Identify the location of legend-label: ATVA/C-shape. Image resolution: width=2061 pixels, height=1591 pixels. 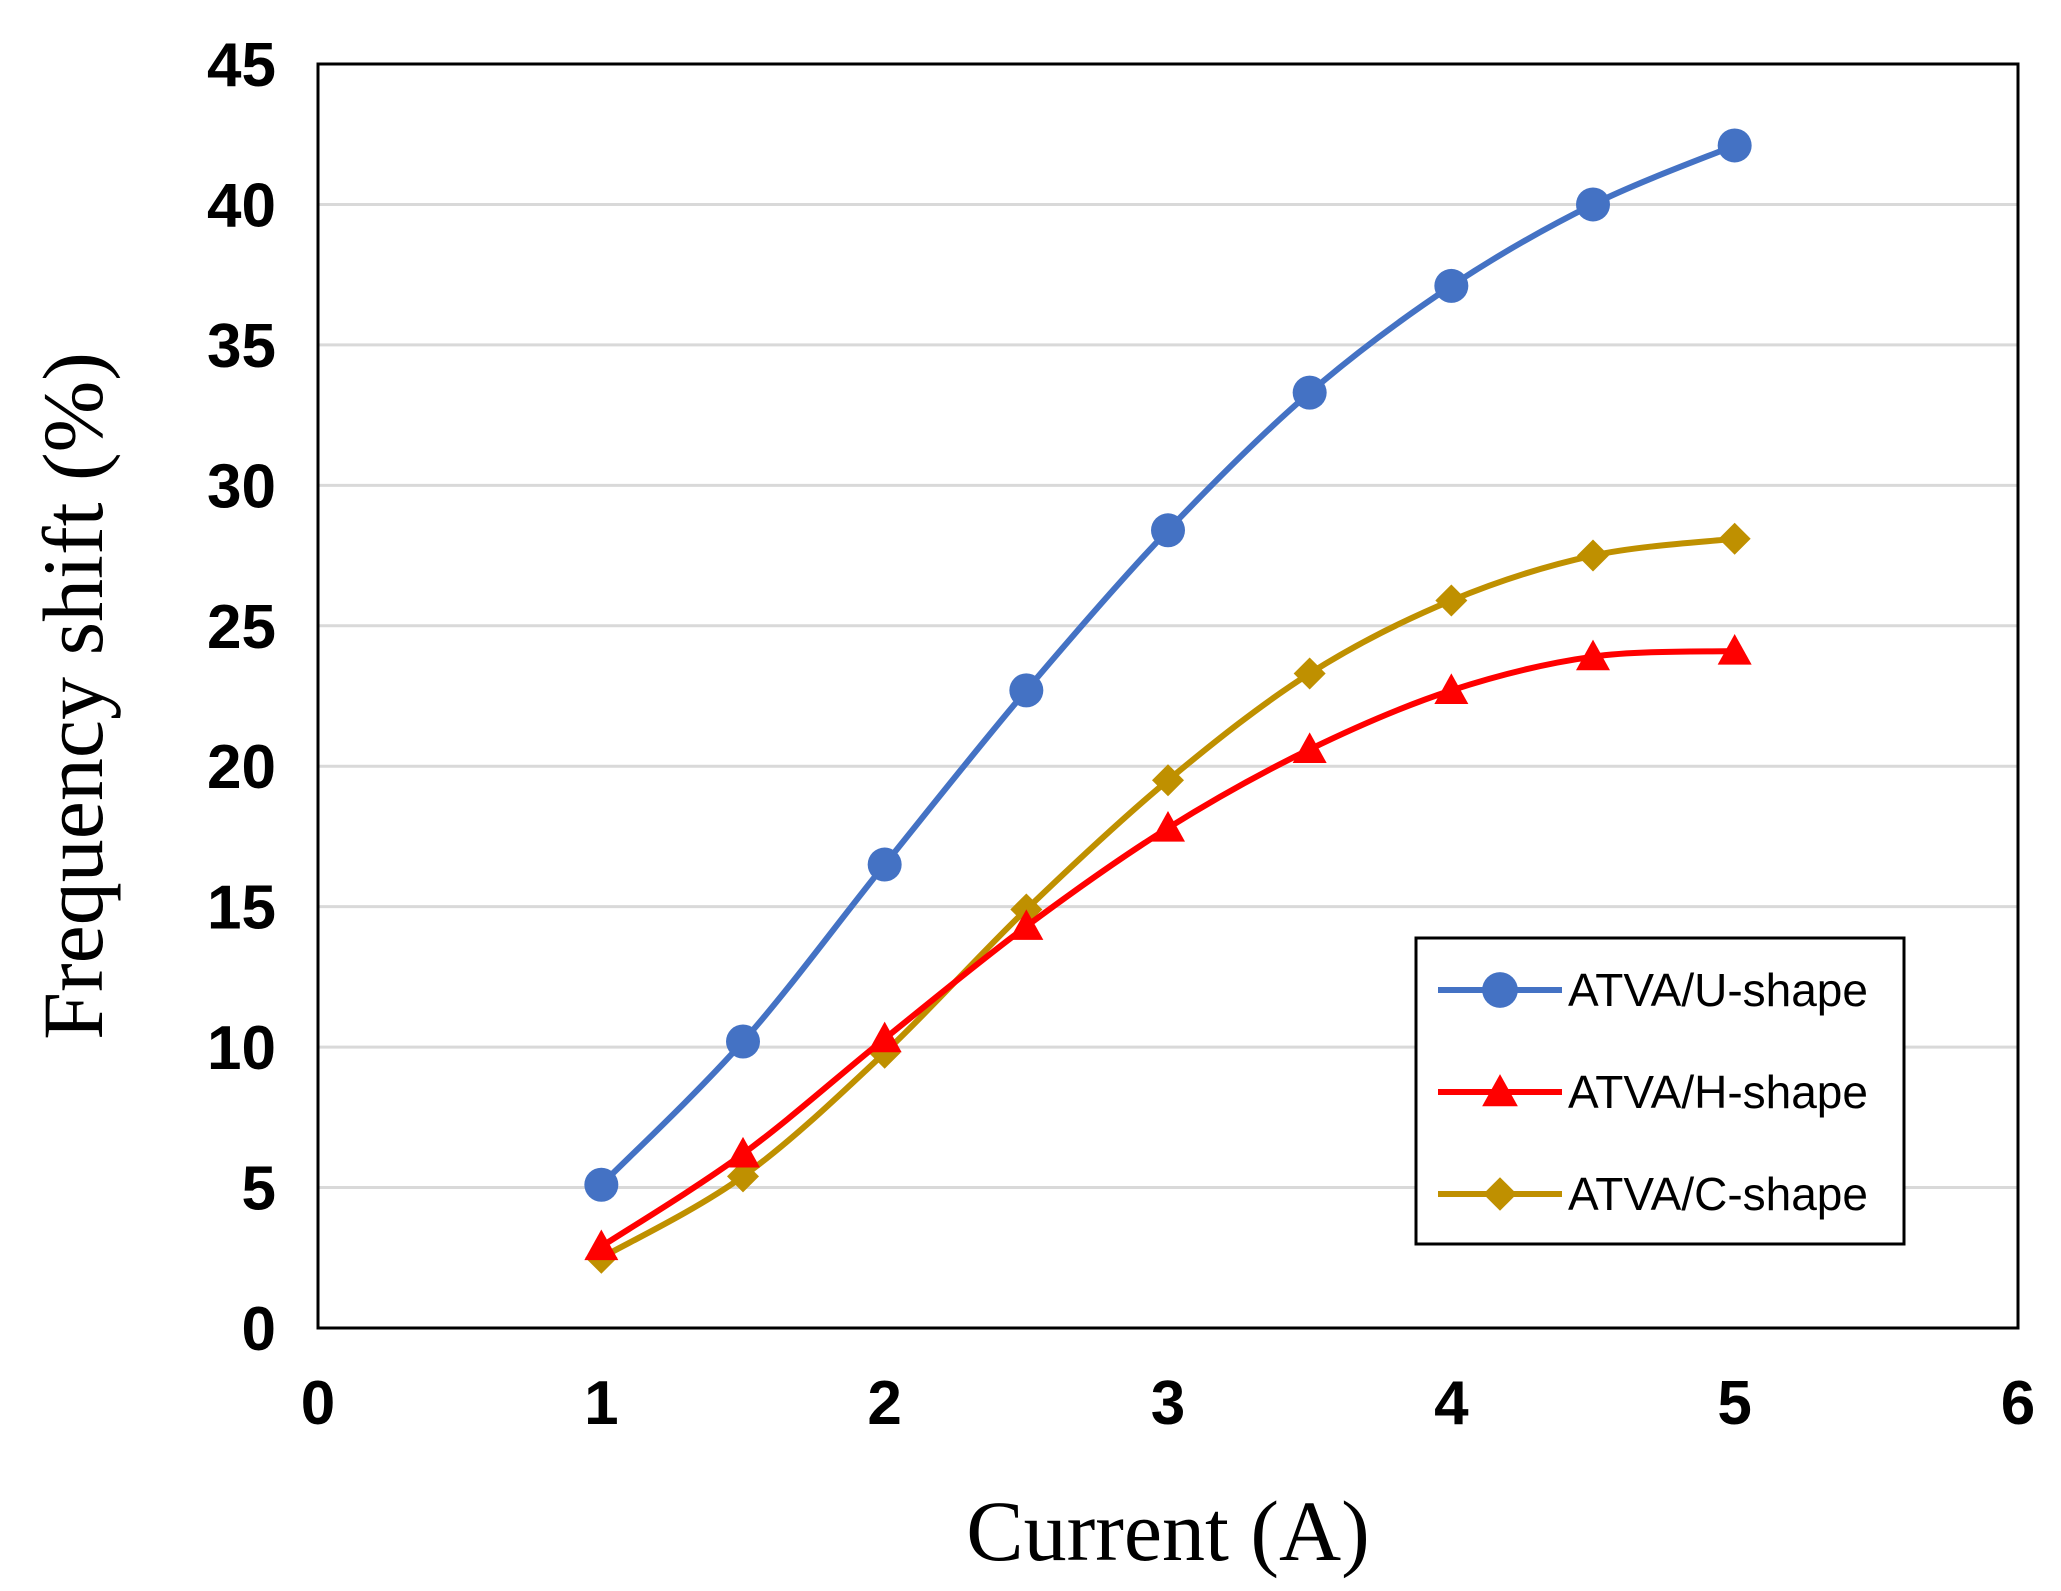
(1718, 1194).